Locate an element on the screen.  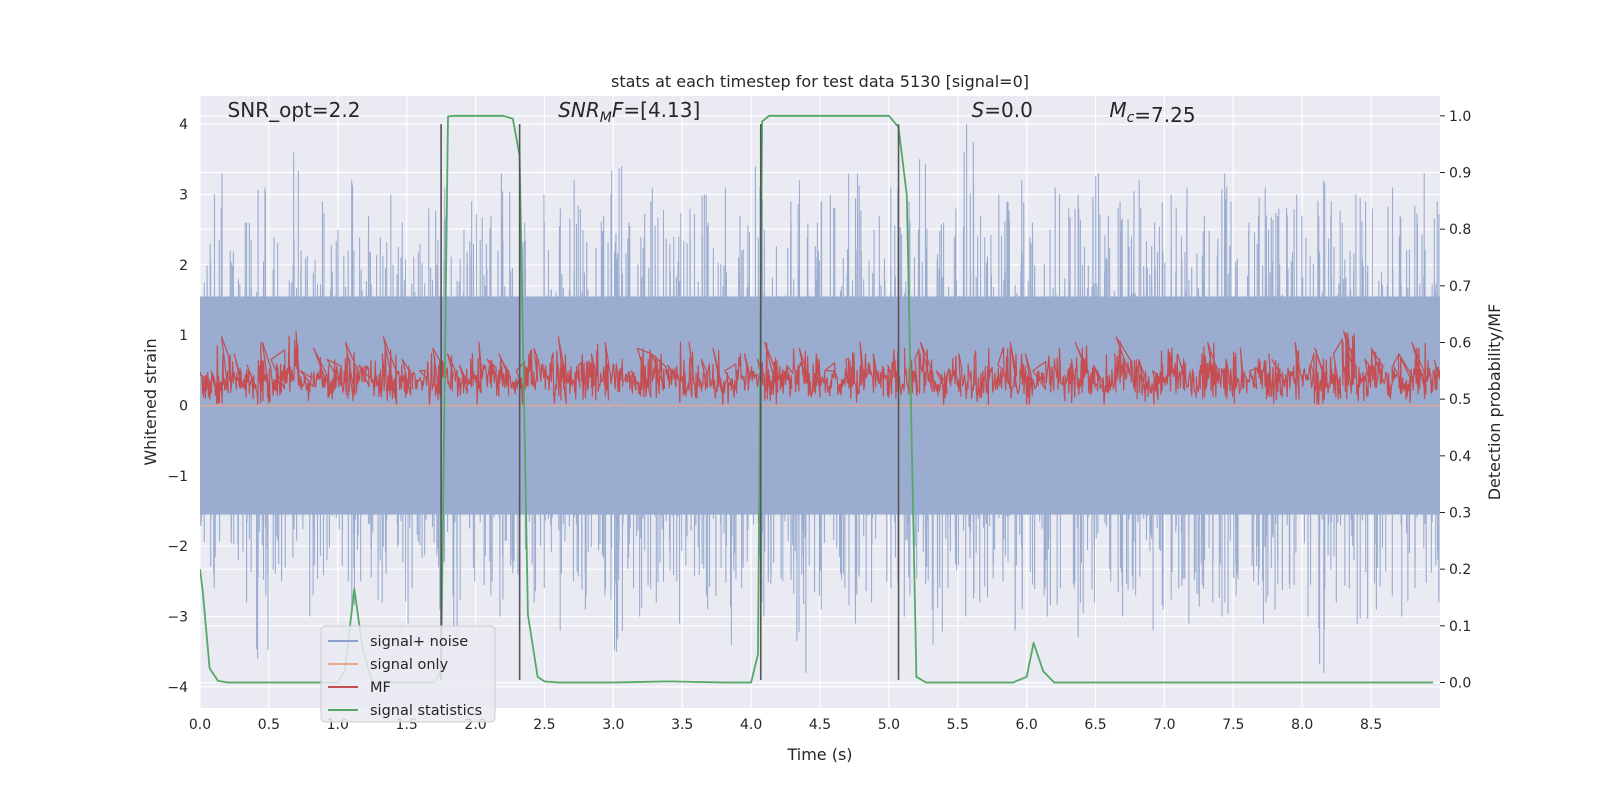
y-tick-label: −4 is located at coordinates (177, 688).